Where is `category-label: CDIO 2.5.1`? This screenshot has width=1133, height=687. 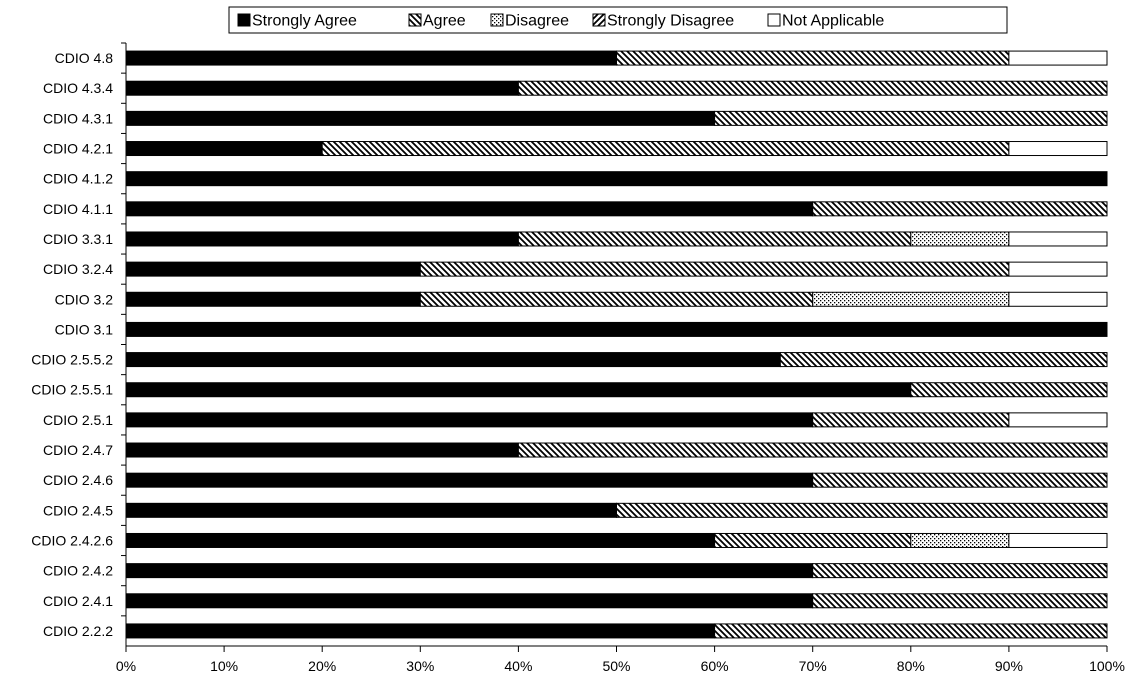 category-label: CDIO 2.5.1 is located at coordinates (78, 420).